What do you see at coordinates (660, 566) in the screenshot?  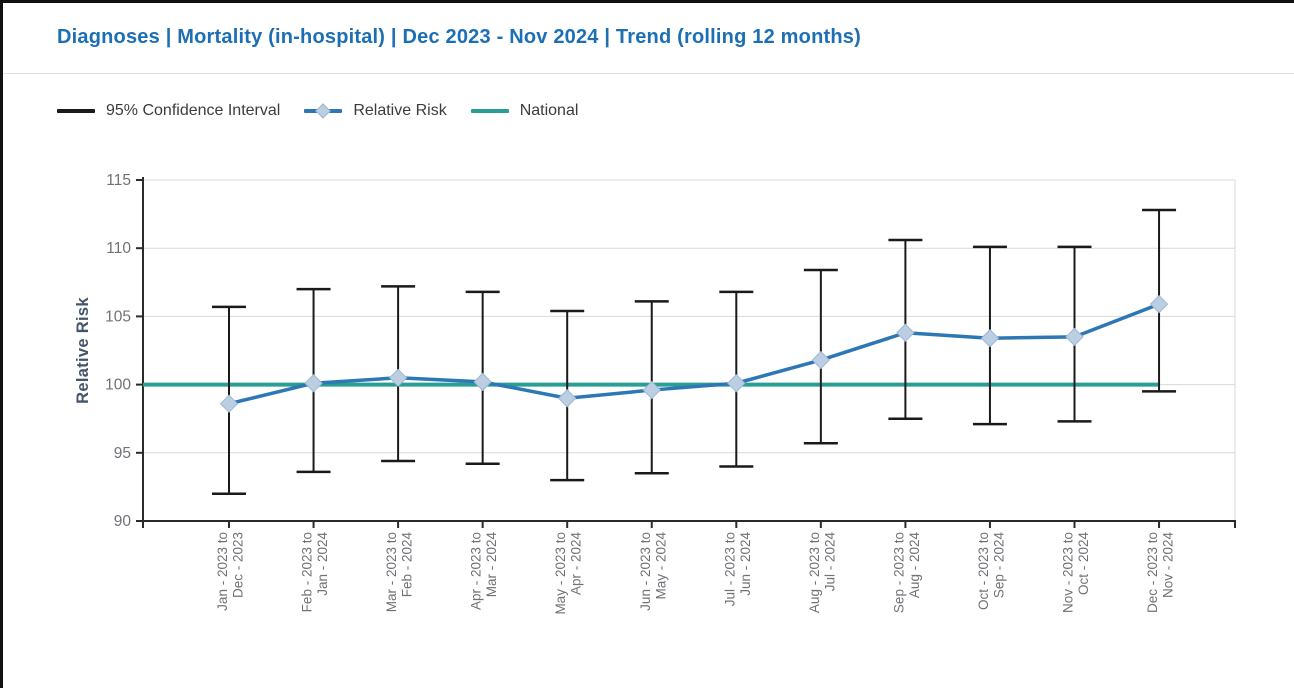 I see `x-tick-label: May - 2024` at bounding box center [660, 566].